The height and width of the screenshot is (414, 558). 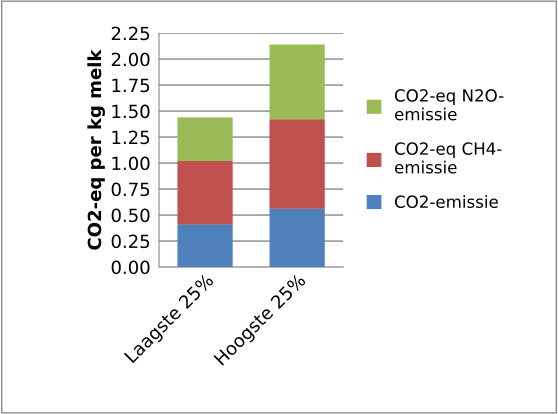 I want to click on y-tick-label: 0.50, so click(x=131, y=215).